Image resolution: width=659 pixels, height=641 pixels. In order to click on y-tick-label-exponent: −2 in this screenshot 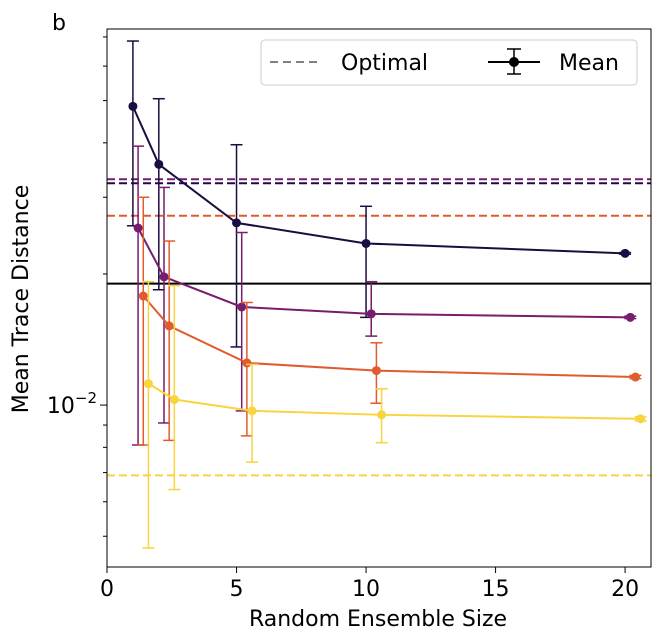, I will do `click(86, 398)`.